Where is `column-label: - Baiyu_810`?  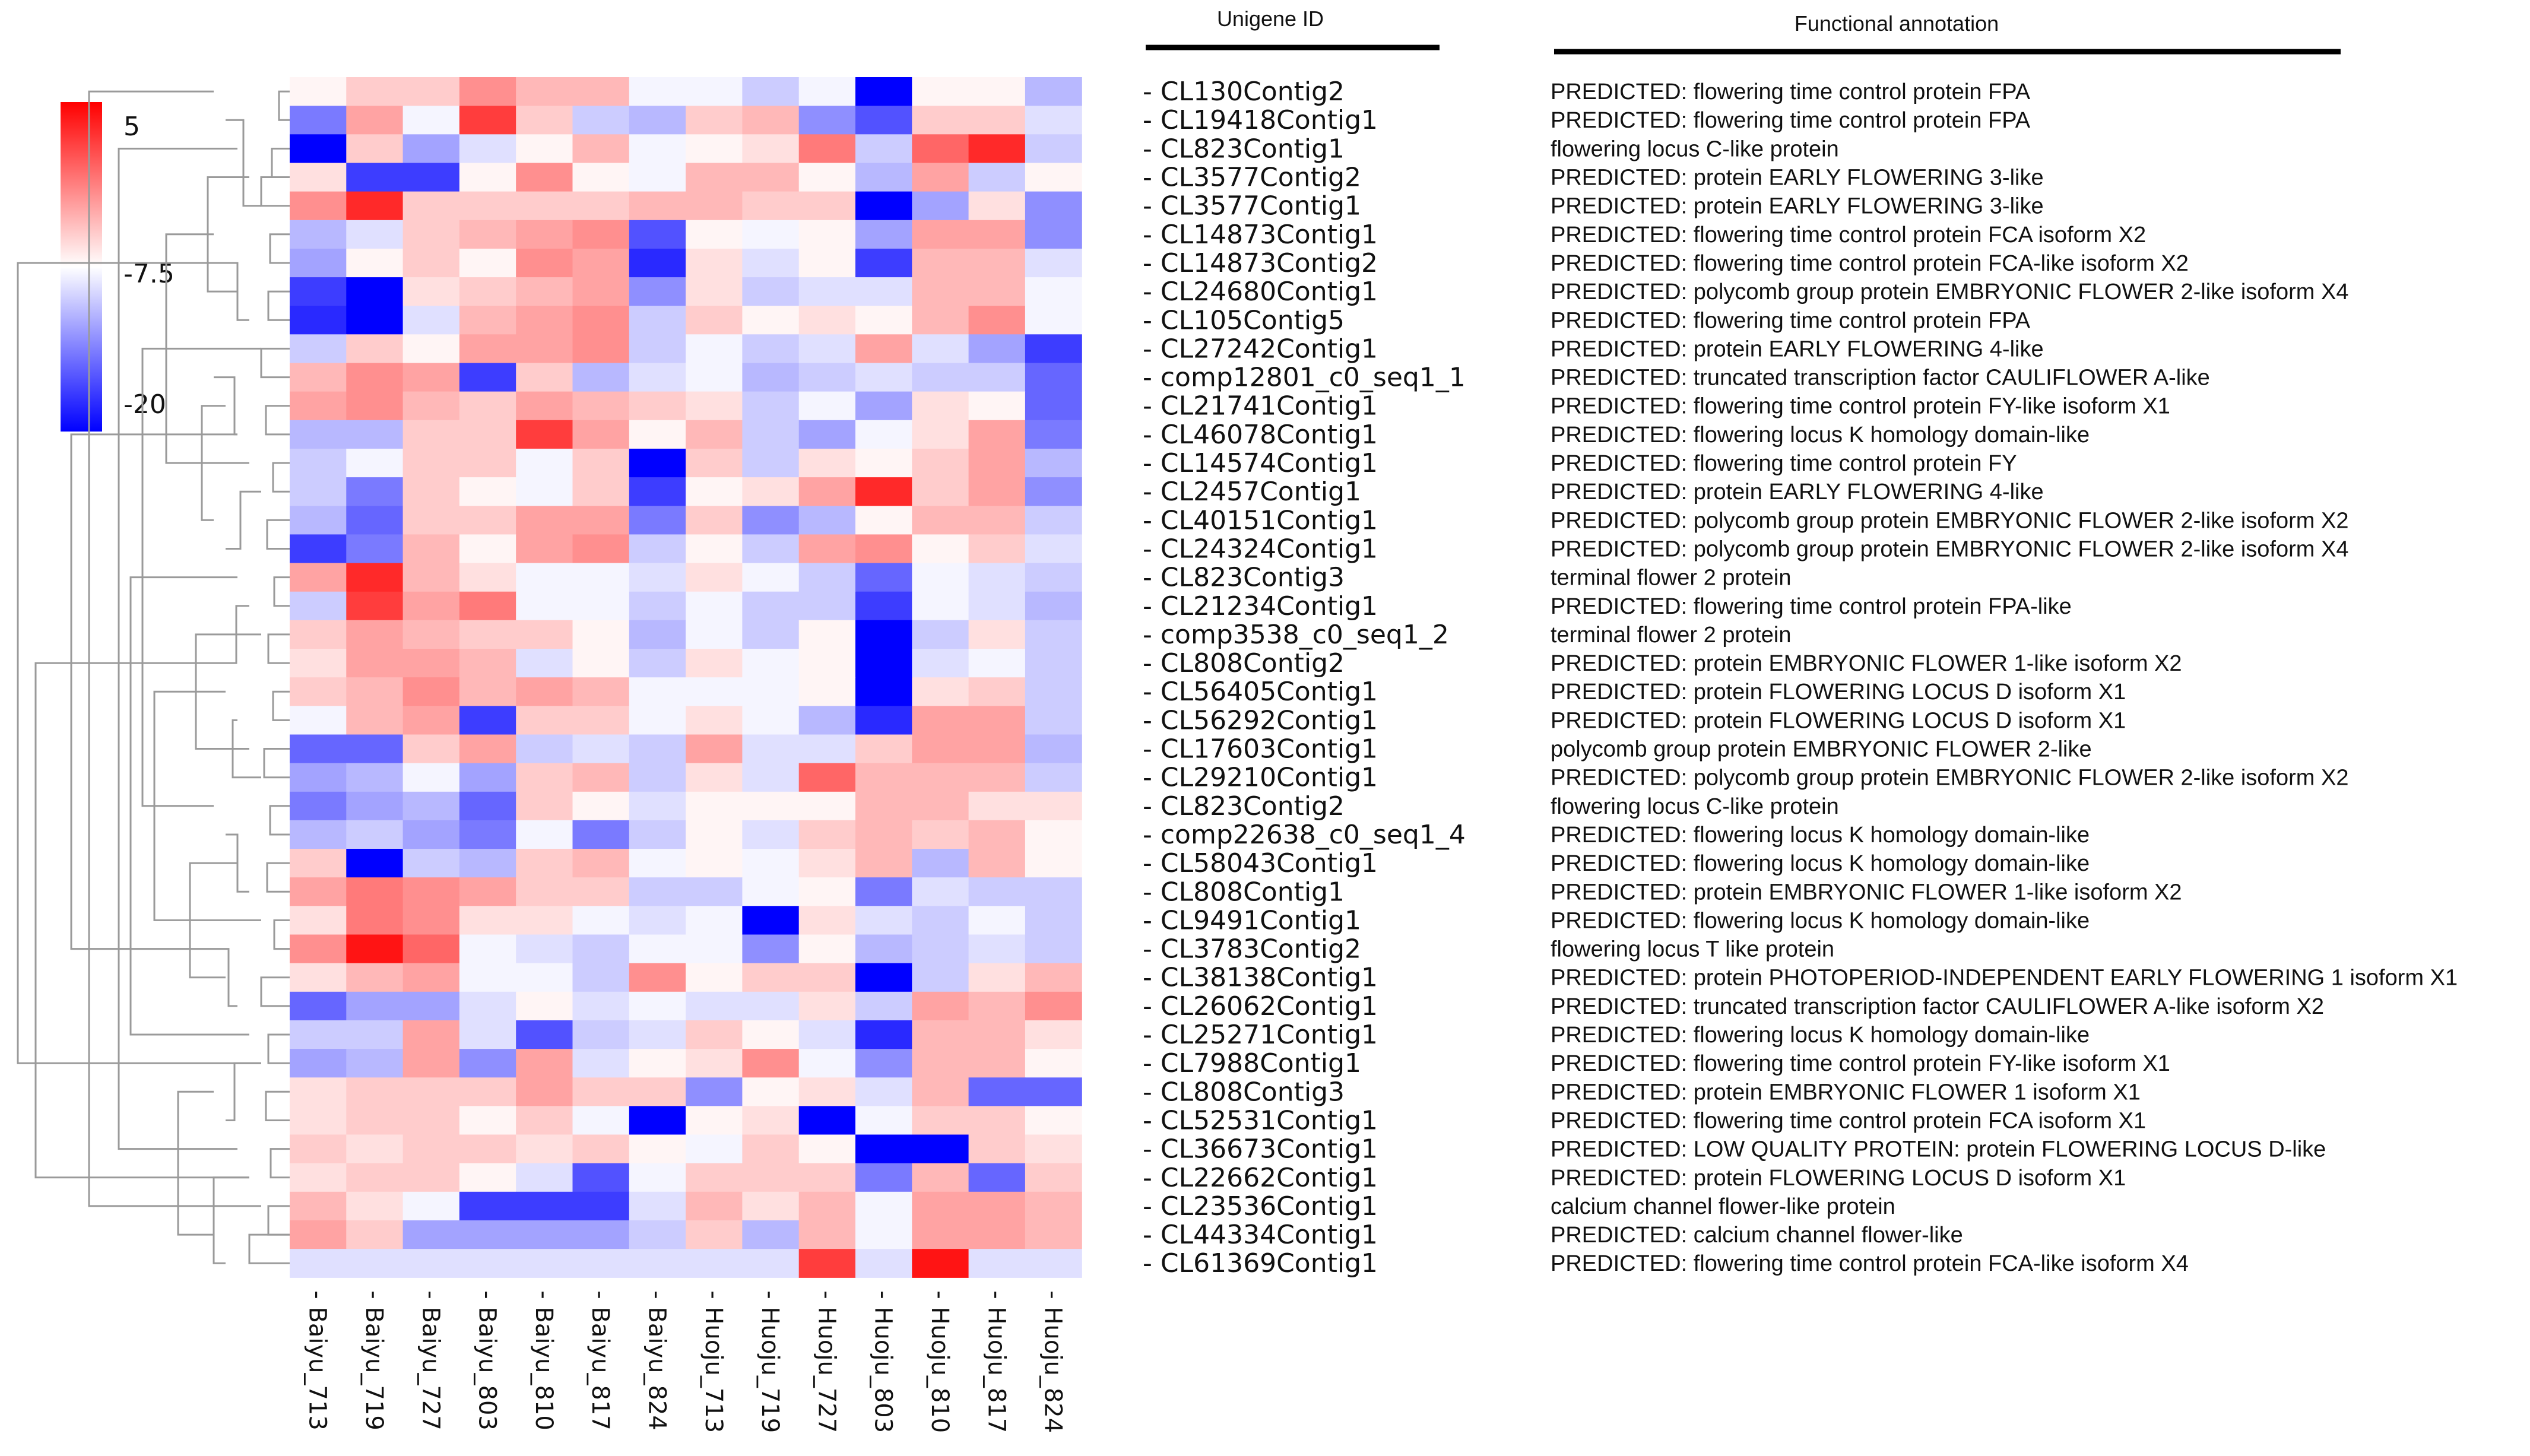
column-label: - Baiyu_810 is located at coordinates (544, 1360).